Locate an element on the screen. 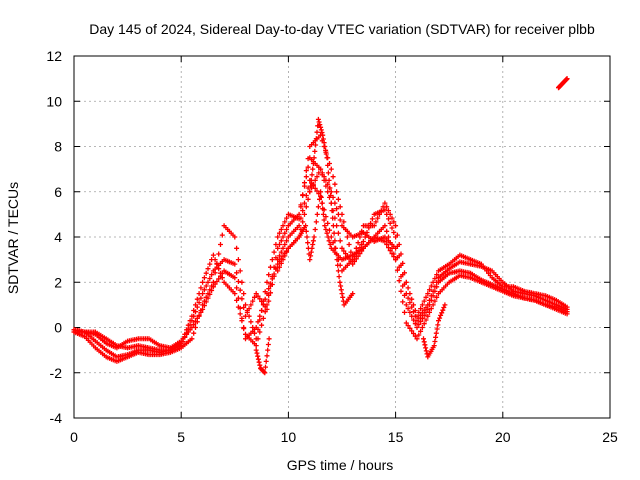  x-tick-label: 20 is located at coordinates (503, 437).